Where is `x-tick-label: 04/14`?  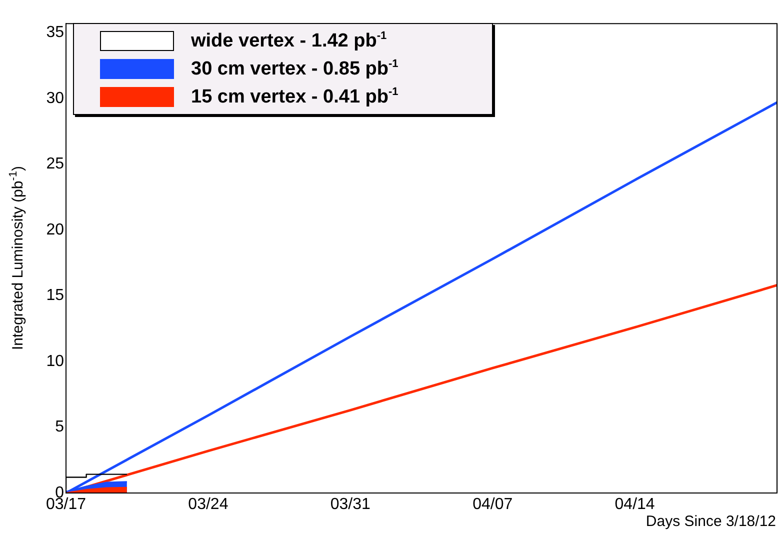
x-tick-label: 04/14 is located at coordinates (634, 505).